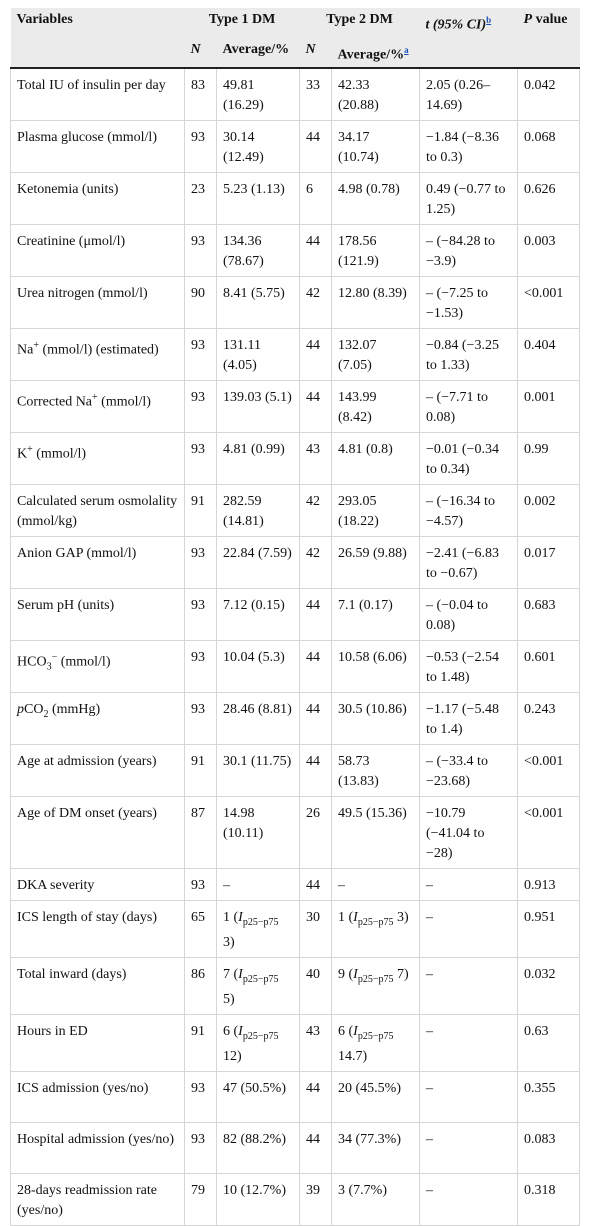  I want to click on avg2-cell: 49.5 (15.36), so click(375, 833).